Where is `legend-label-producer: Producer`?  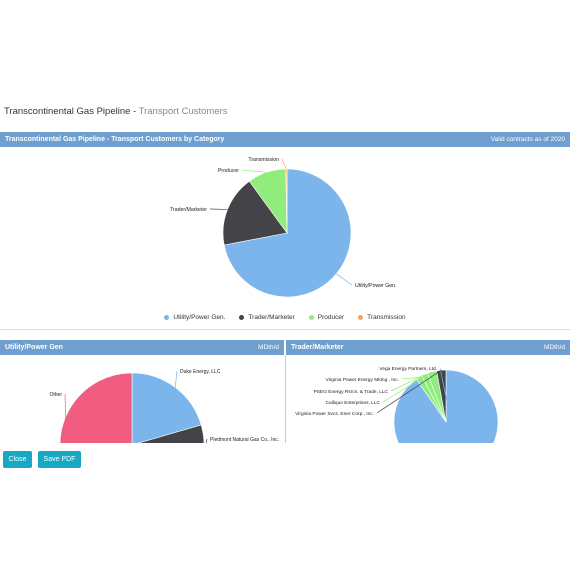 legend-label-producer: Producer is located at coordinates (331, 317).